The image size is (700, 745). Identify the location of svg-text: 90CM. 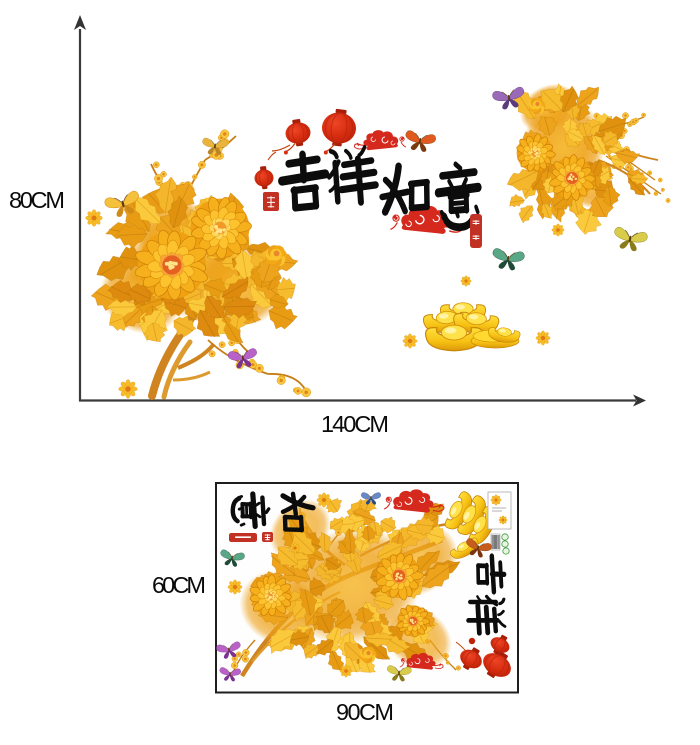
(365, 712).